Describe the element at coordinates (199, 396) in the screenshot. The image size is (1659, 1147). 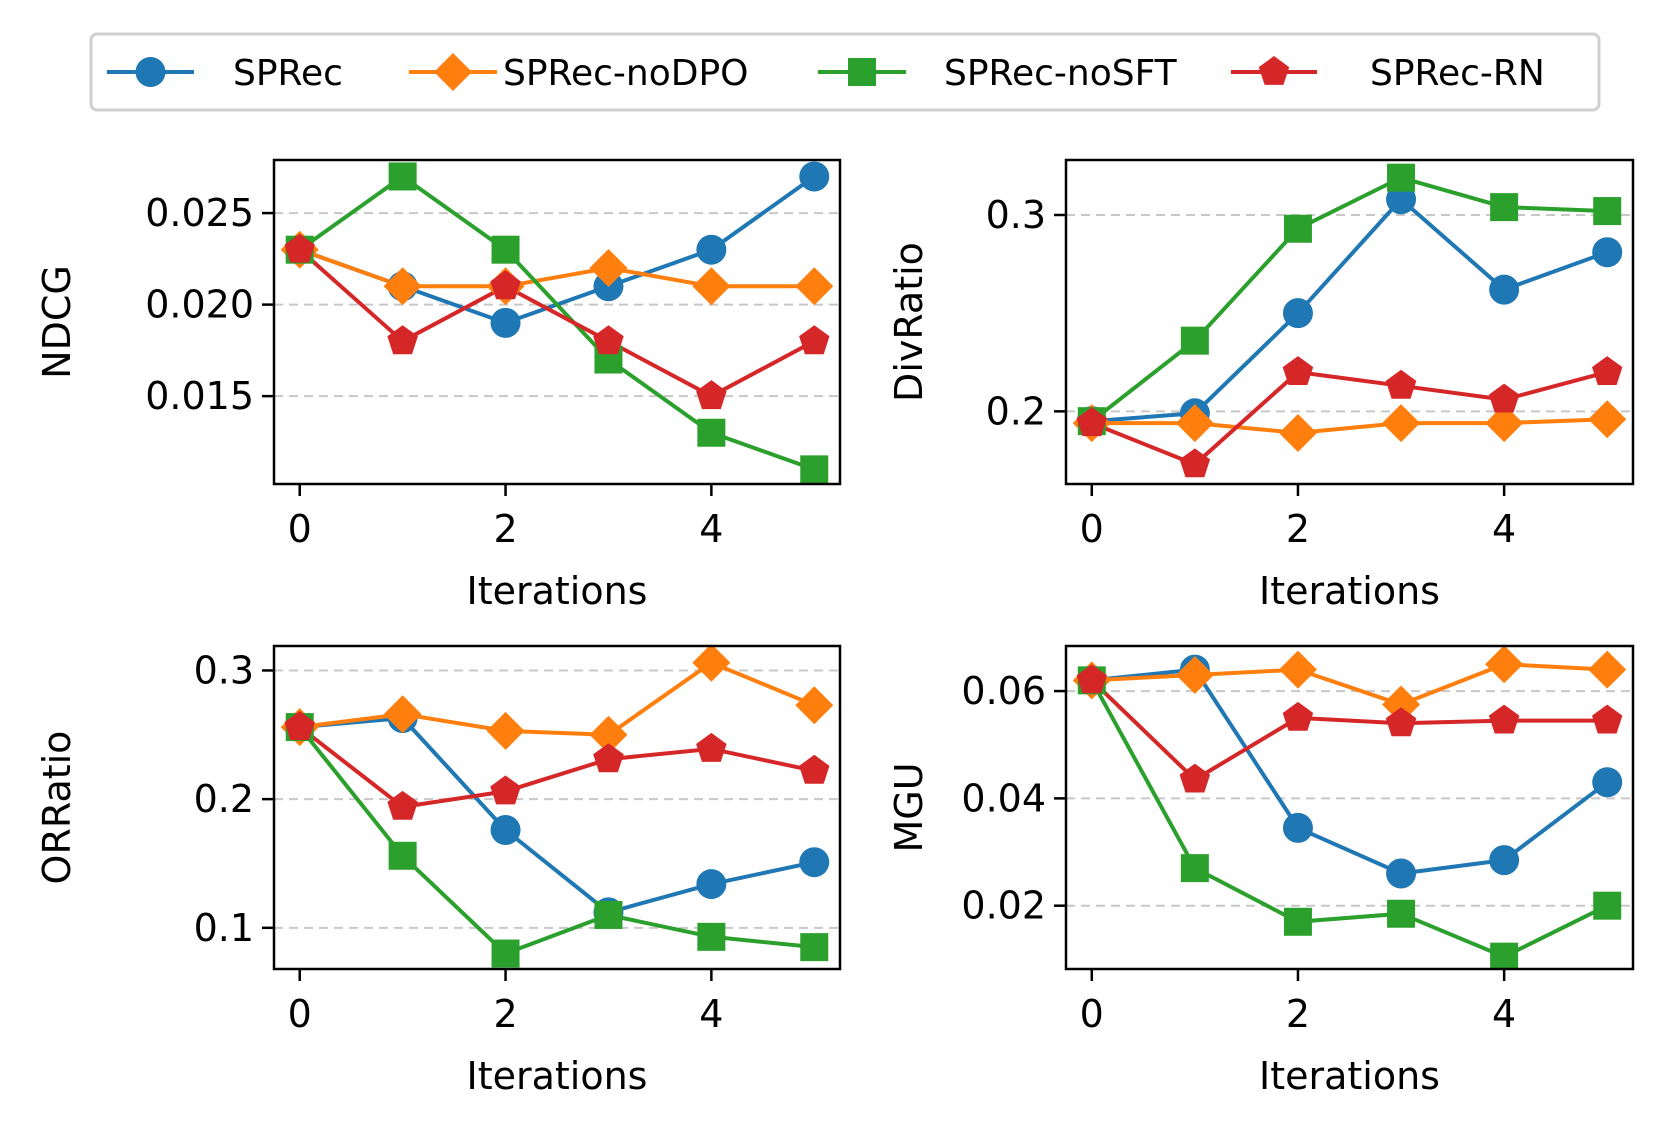
I see `y-tick-label: 0.015` at that location.